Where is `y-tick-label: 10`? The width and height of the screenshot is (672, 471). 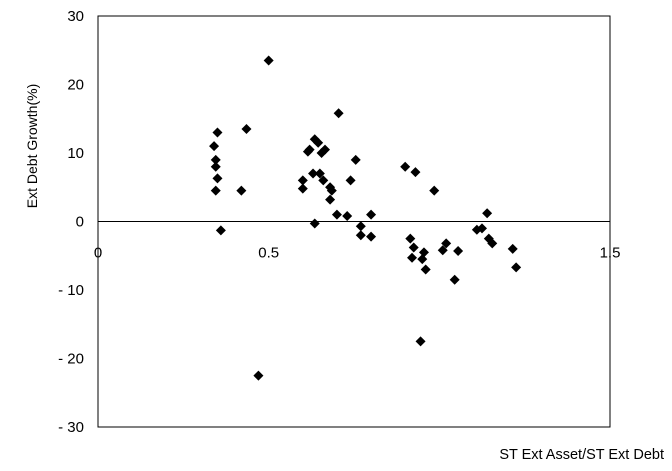
y-tick-label: 10 is located at coordinates (75, 153).